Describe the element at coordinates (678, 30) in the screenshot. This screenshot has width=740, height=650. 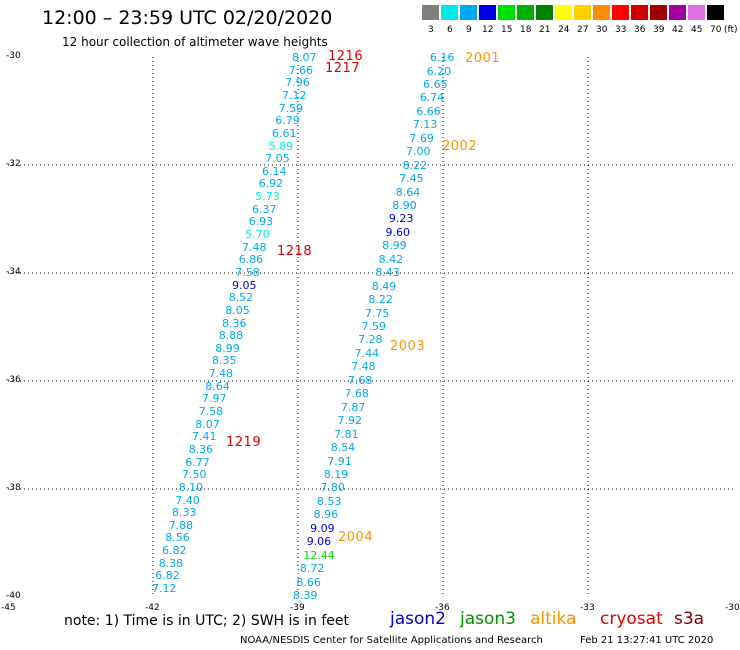
I see `scale-label: 42` at that location.